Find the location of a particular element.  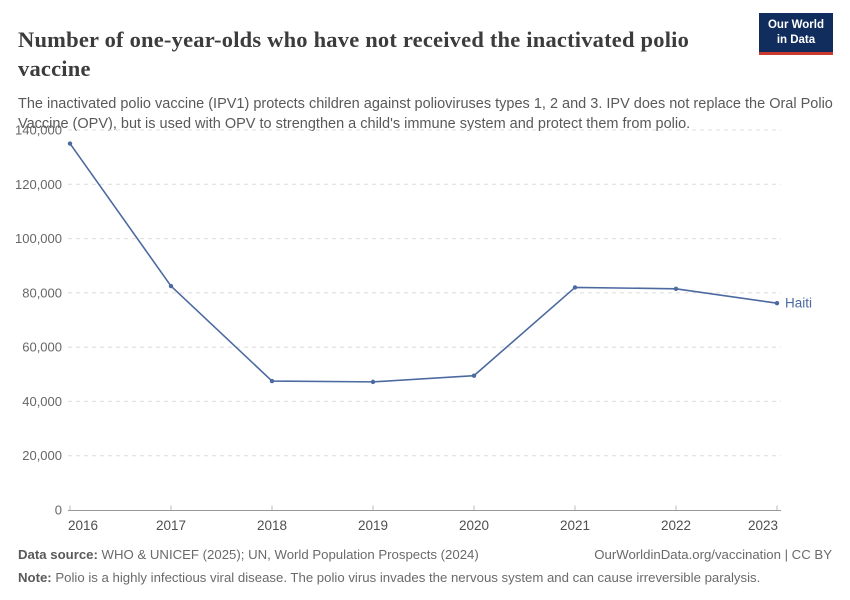

x-axis-tick-label: 2016 is located at coordinates (83, 525).